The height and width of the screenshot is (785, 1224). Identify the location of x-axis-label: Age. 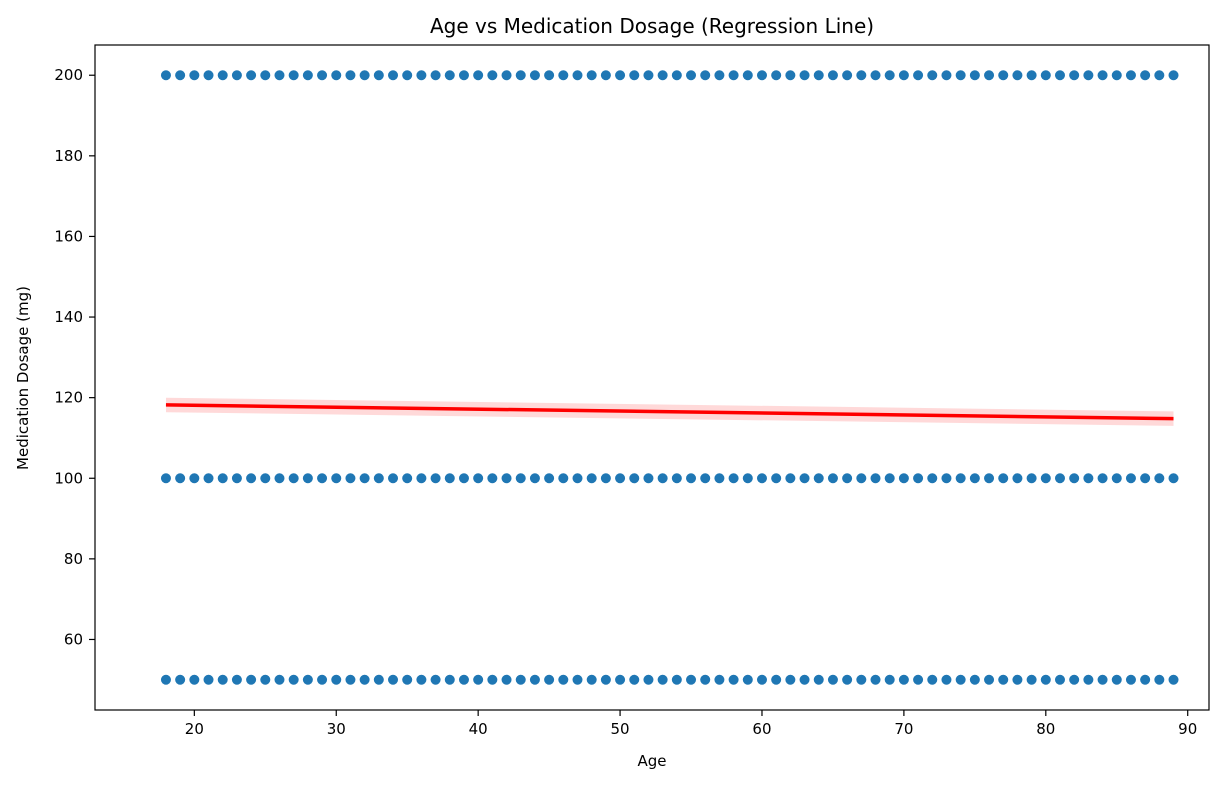
(651, 761).